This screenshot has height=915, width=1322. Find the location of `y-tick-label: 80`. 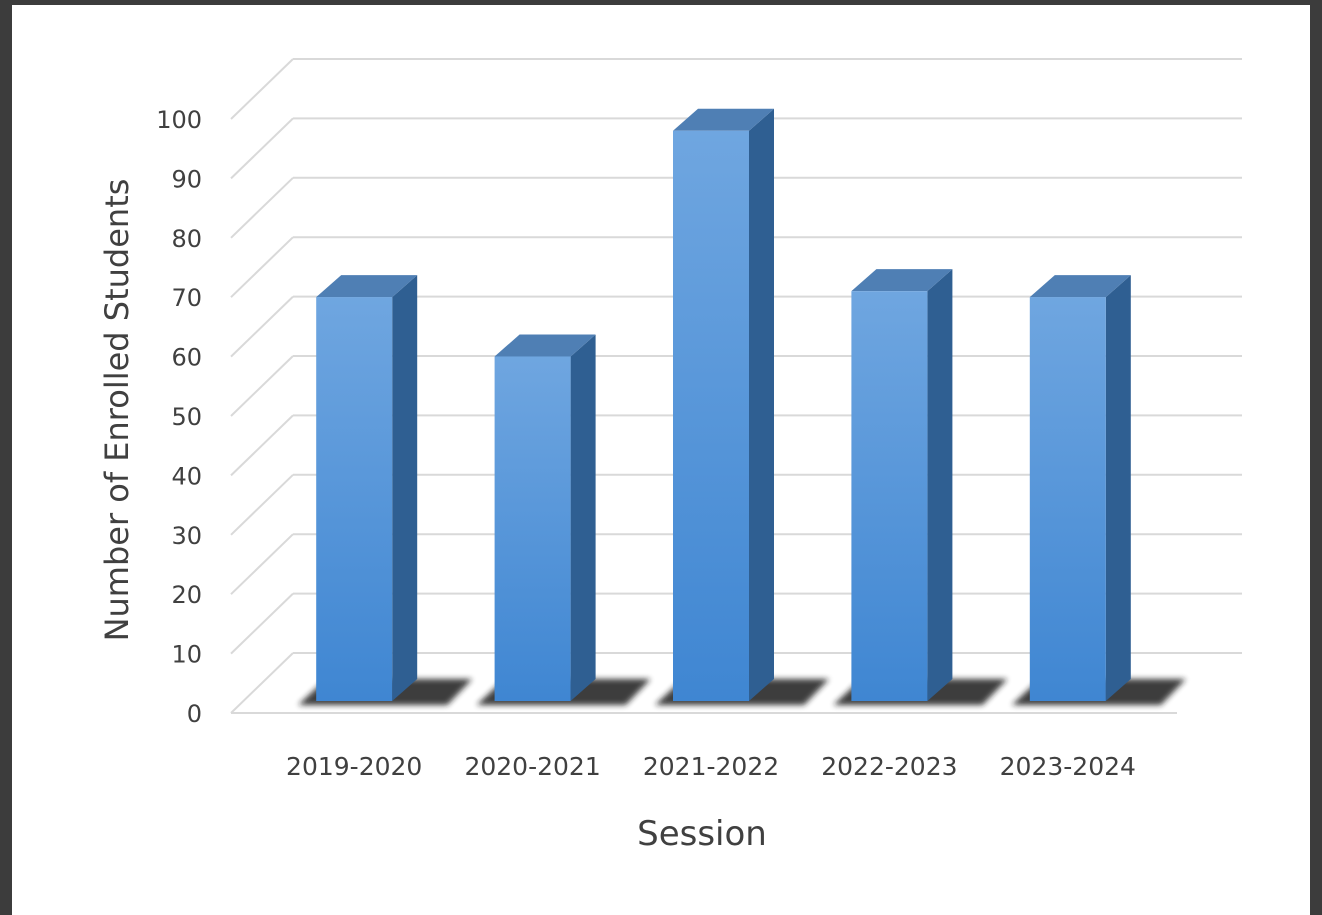

y-tick-label: 80 is located at coordinates (186, 239).